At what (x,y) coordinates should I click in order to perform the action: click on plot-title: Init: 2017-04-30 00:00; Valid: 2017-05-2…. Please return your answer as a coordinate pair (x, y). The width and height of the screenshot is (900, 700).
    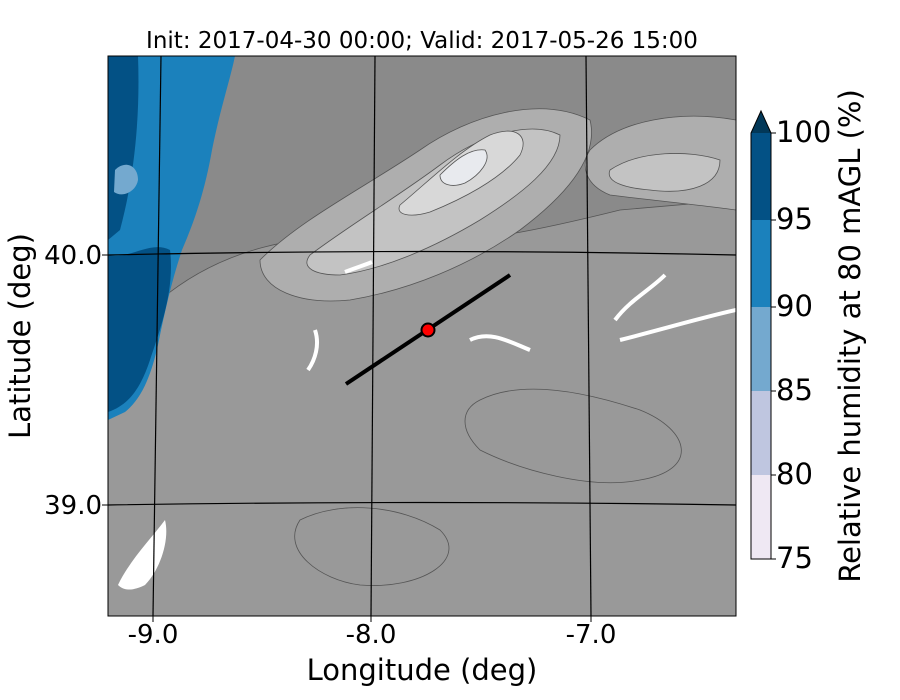
    Looking at the image, I should click on (422, 41).